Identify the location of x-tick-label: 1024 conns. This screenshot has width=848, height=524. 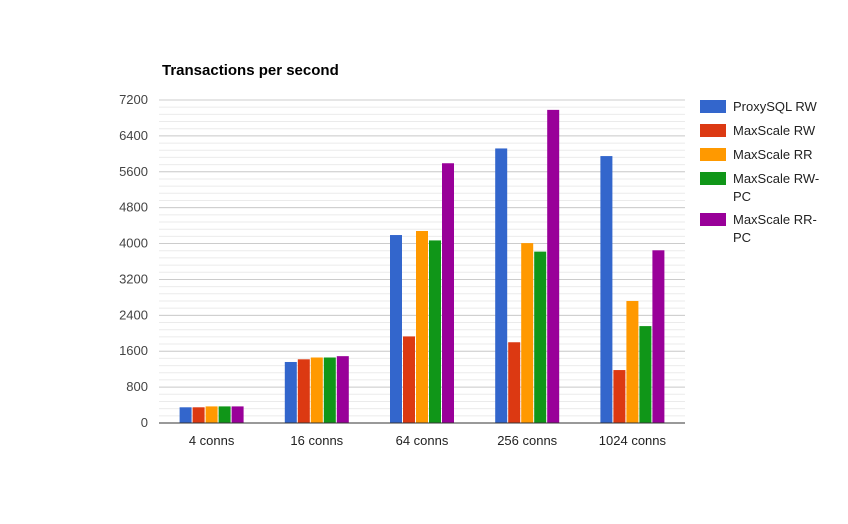
(633, 440).